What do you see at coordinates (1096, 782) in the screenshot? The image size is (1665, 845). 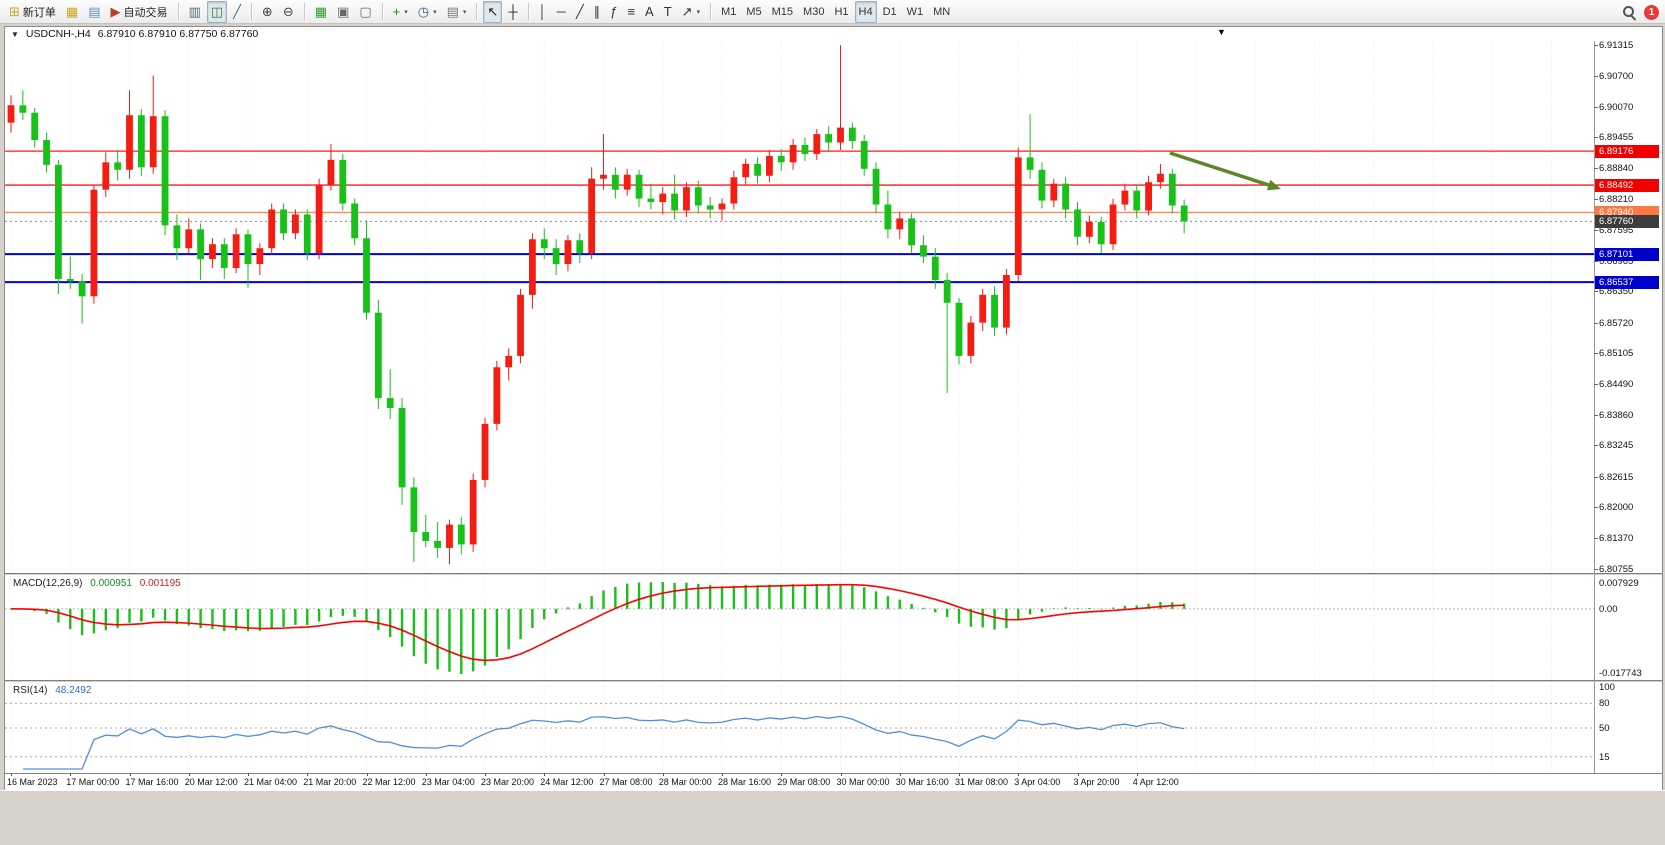 I see `time-axis-label: 3 Apr 20:00` at bounding box center [1096, 782].